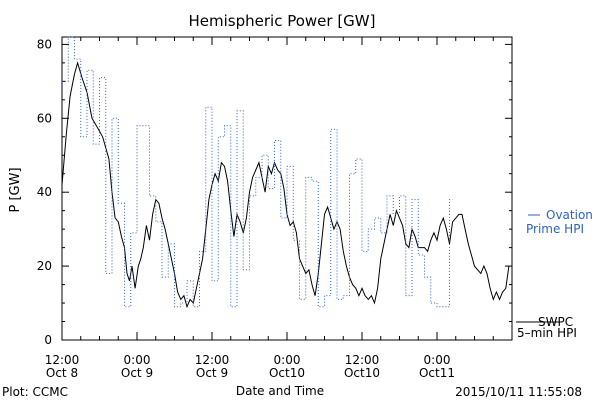  Describe the element at coordinates (287, 360) in the screenshot. I see `x-tick-label-3: 0:00` at that location.